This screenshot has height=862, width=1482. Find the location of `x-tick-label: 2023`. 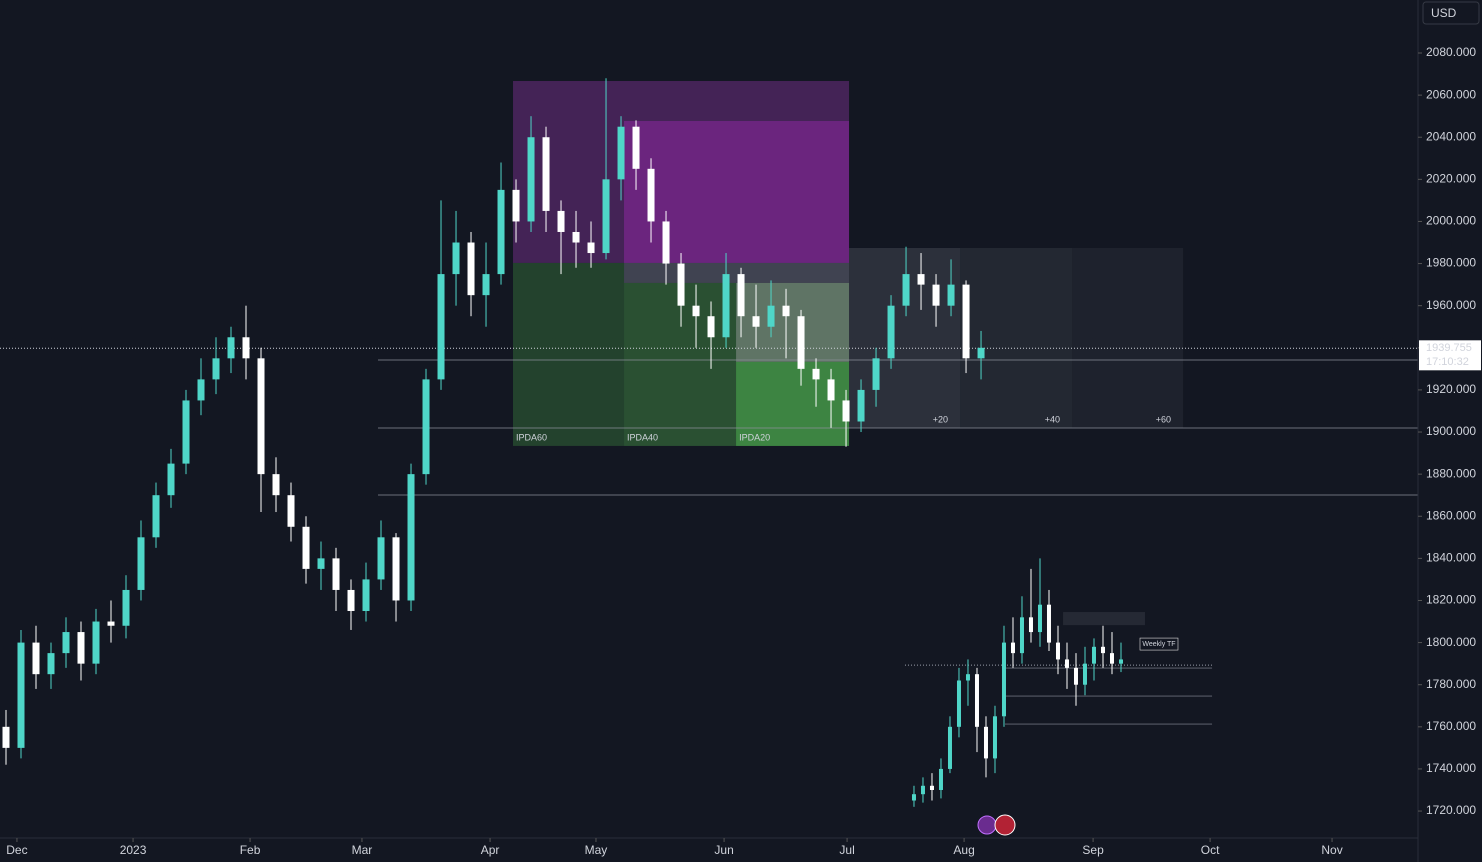

x-tick-label: 2023 is located at coordinates (133, 850).